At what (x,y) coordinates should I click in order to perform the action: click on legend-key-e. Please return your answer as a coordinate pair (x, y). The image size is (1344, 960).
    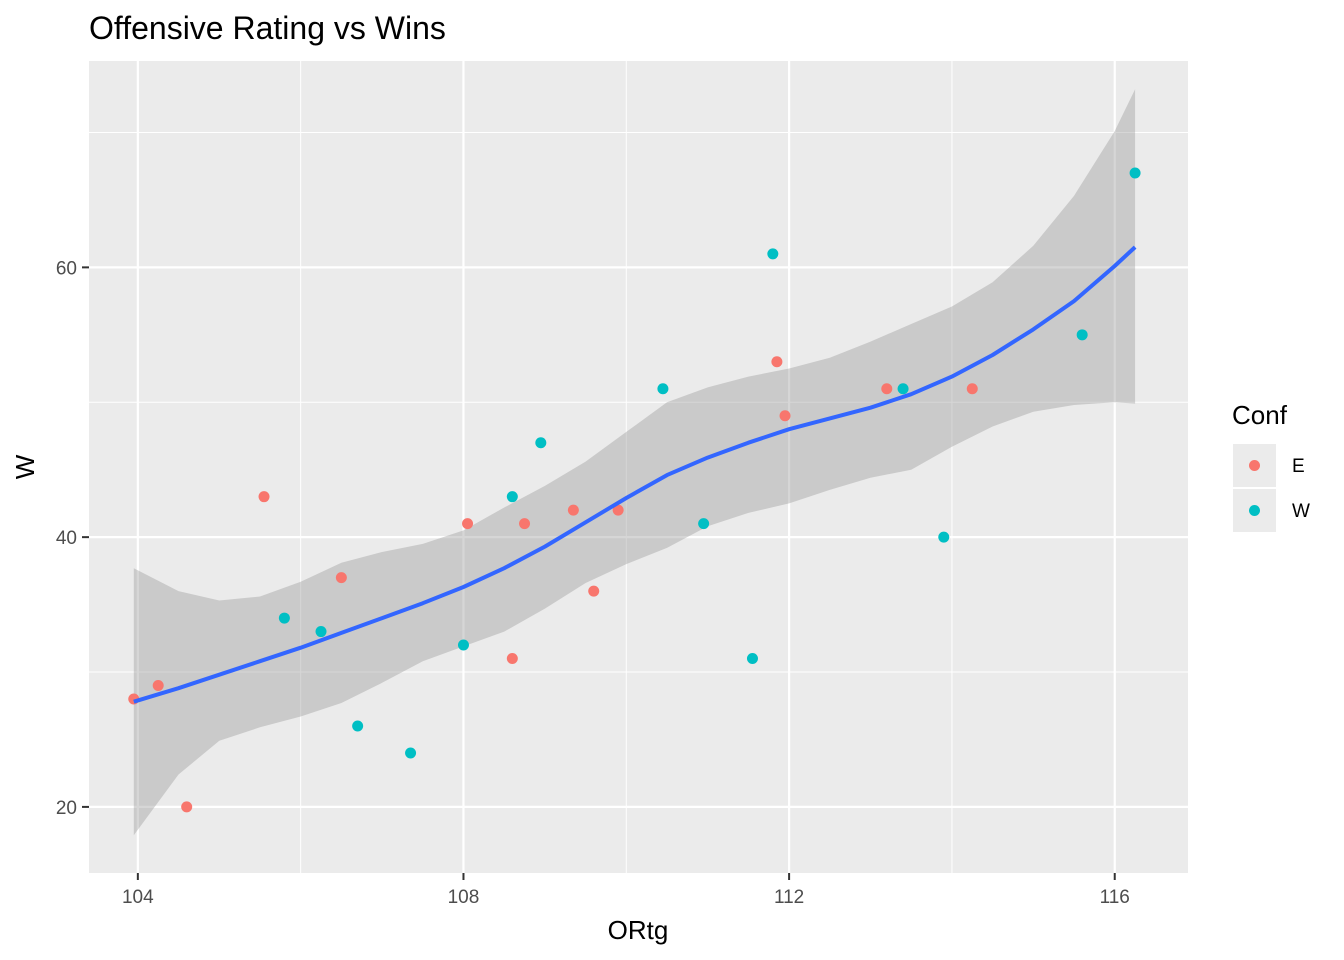
    Looking at the image, I should click on (1254, 465).